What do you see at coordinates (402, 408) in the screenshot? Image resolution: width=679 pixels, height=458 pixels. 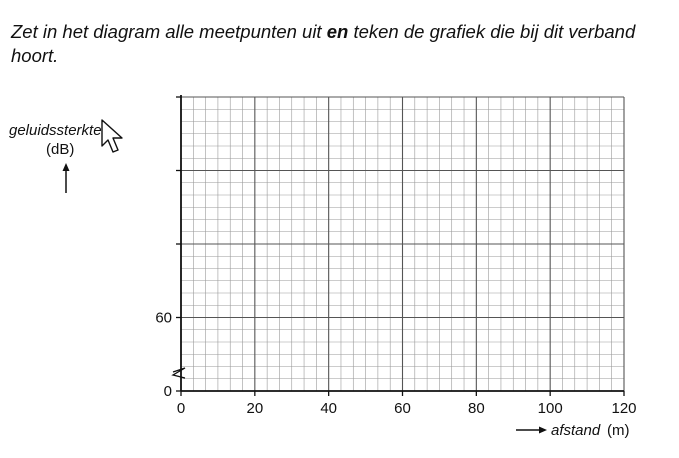 I see `x-tick-label: 60` at bounding box center [402, 408].